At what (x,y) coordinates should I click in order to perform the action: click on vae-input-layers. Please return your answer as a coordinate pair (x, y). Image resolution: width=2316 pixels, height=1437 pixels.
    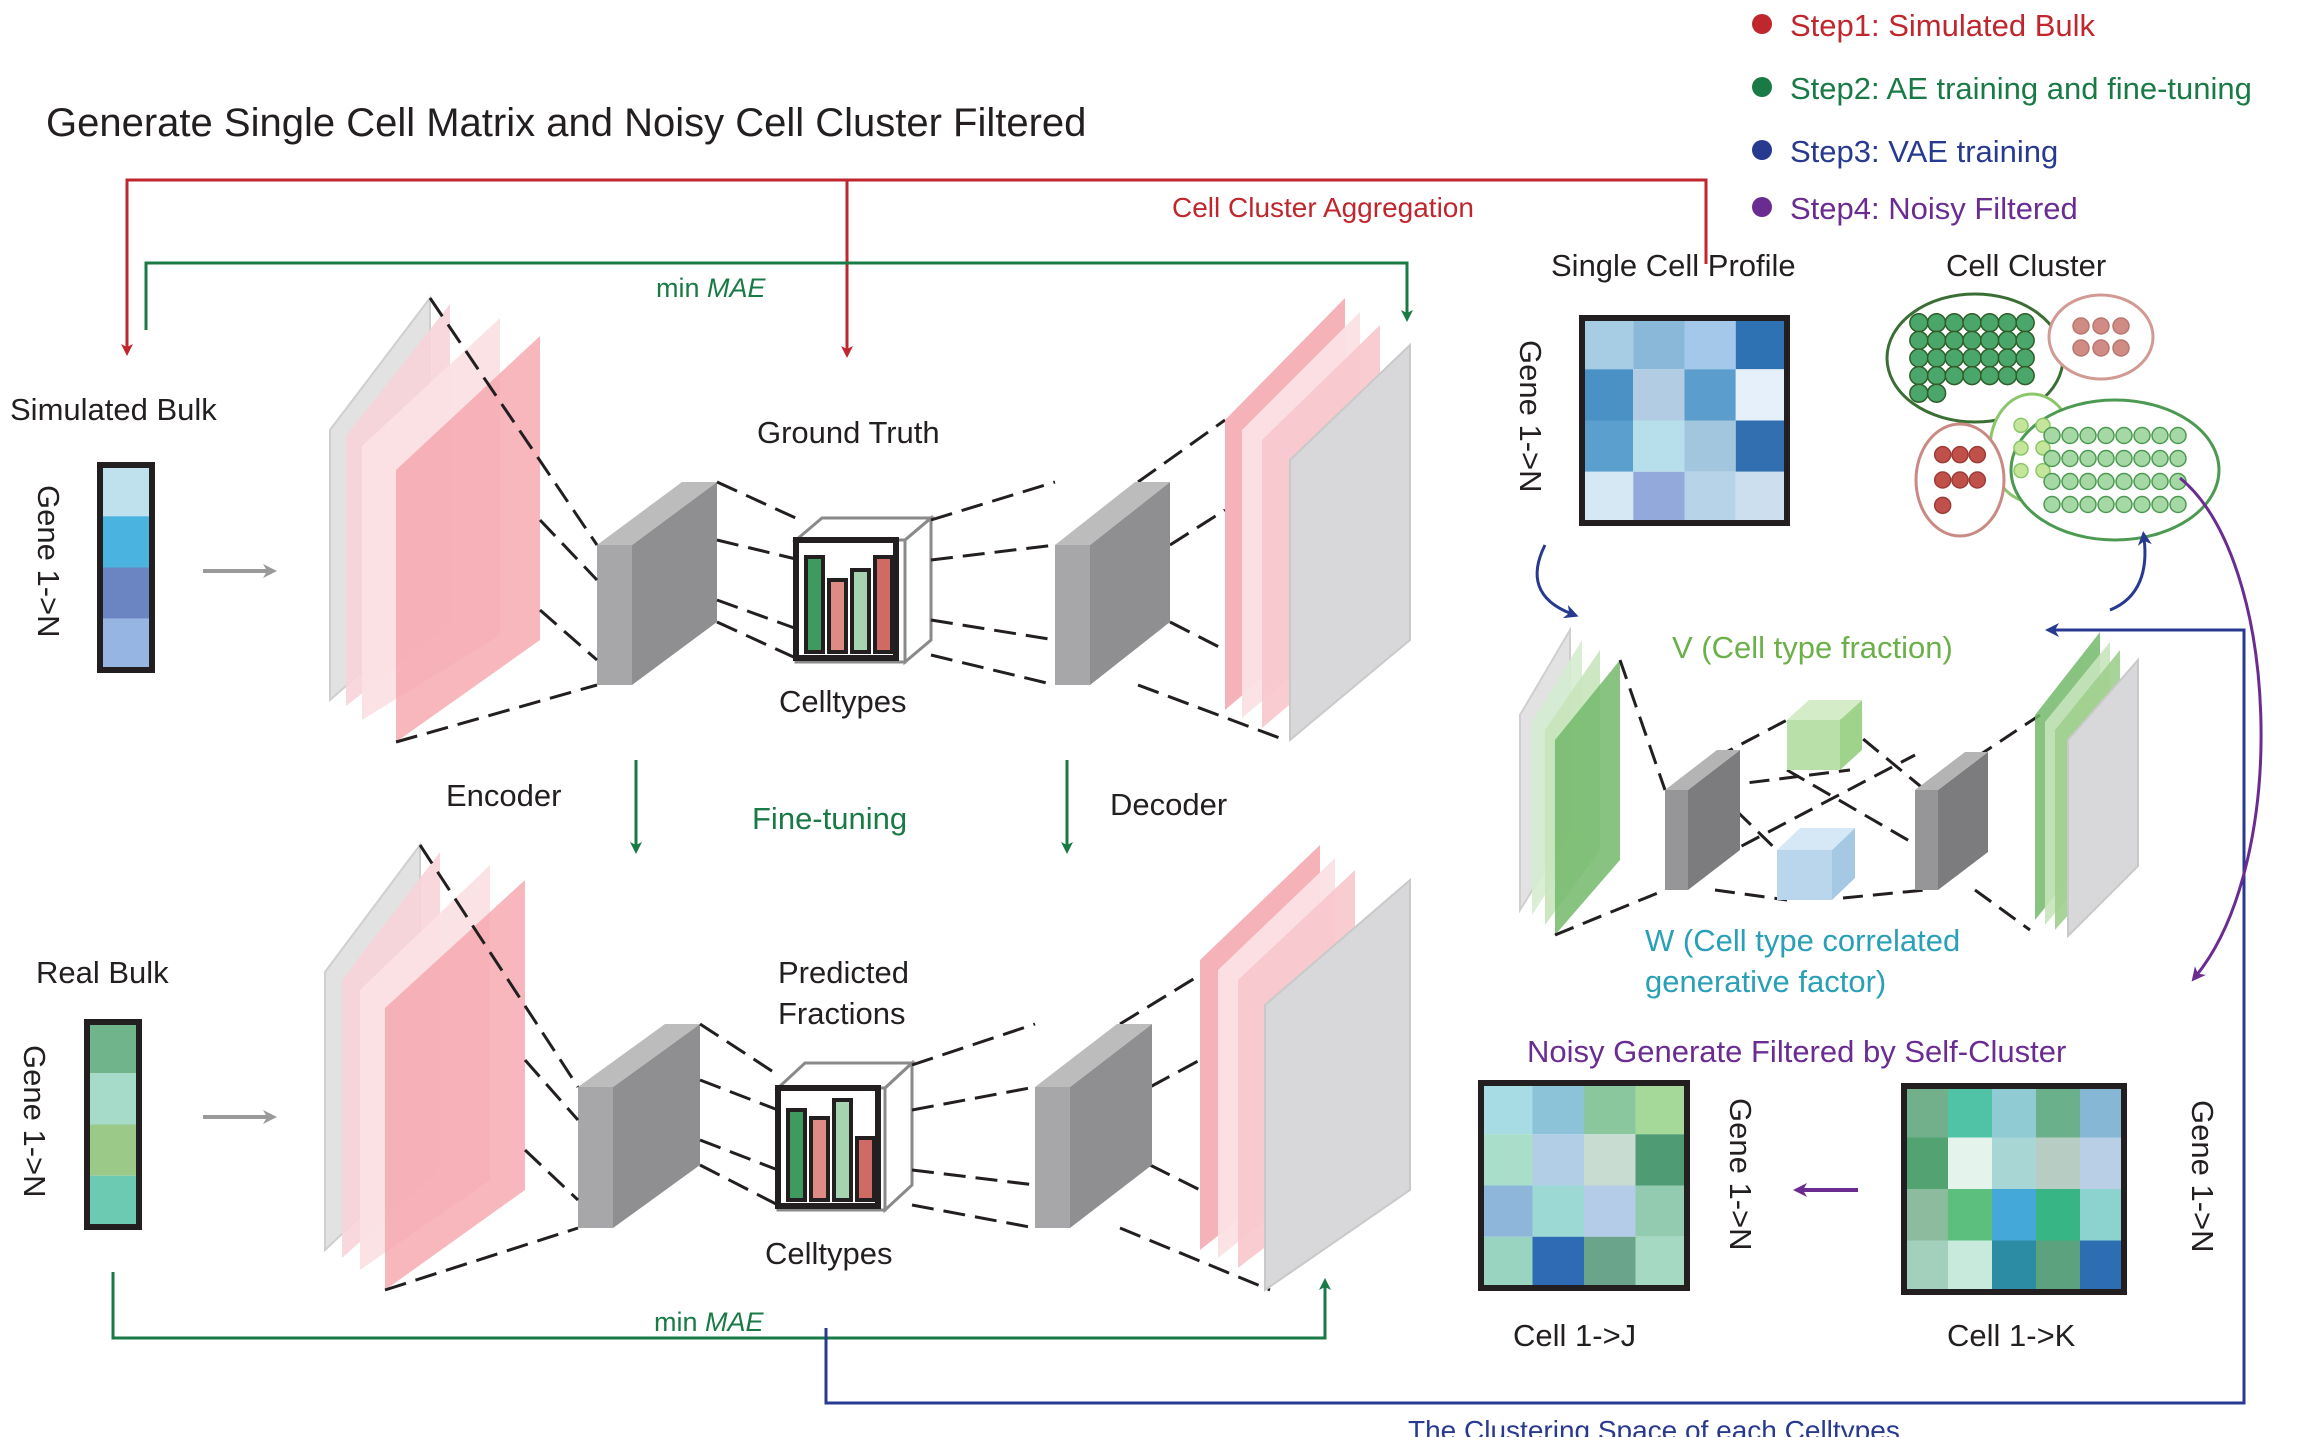
    Looking at the image, I should click on (1569, 780).